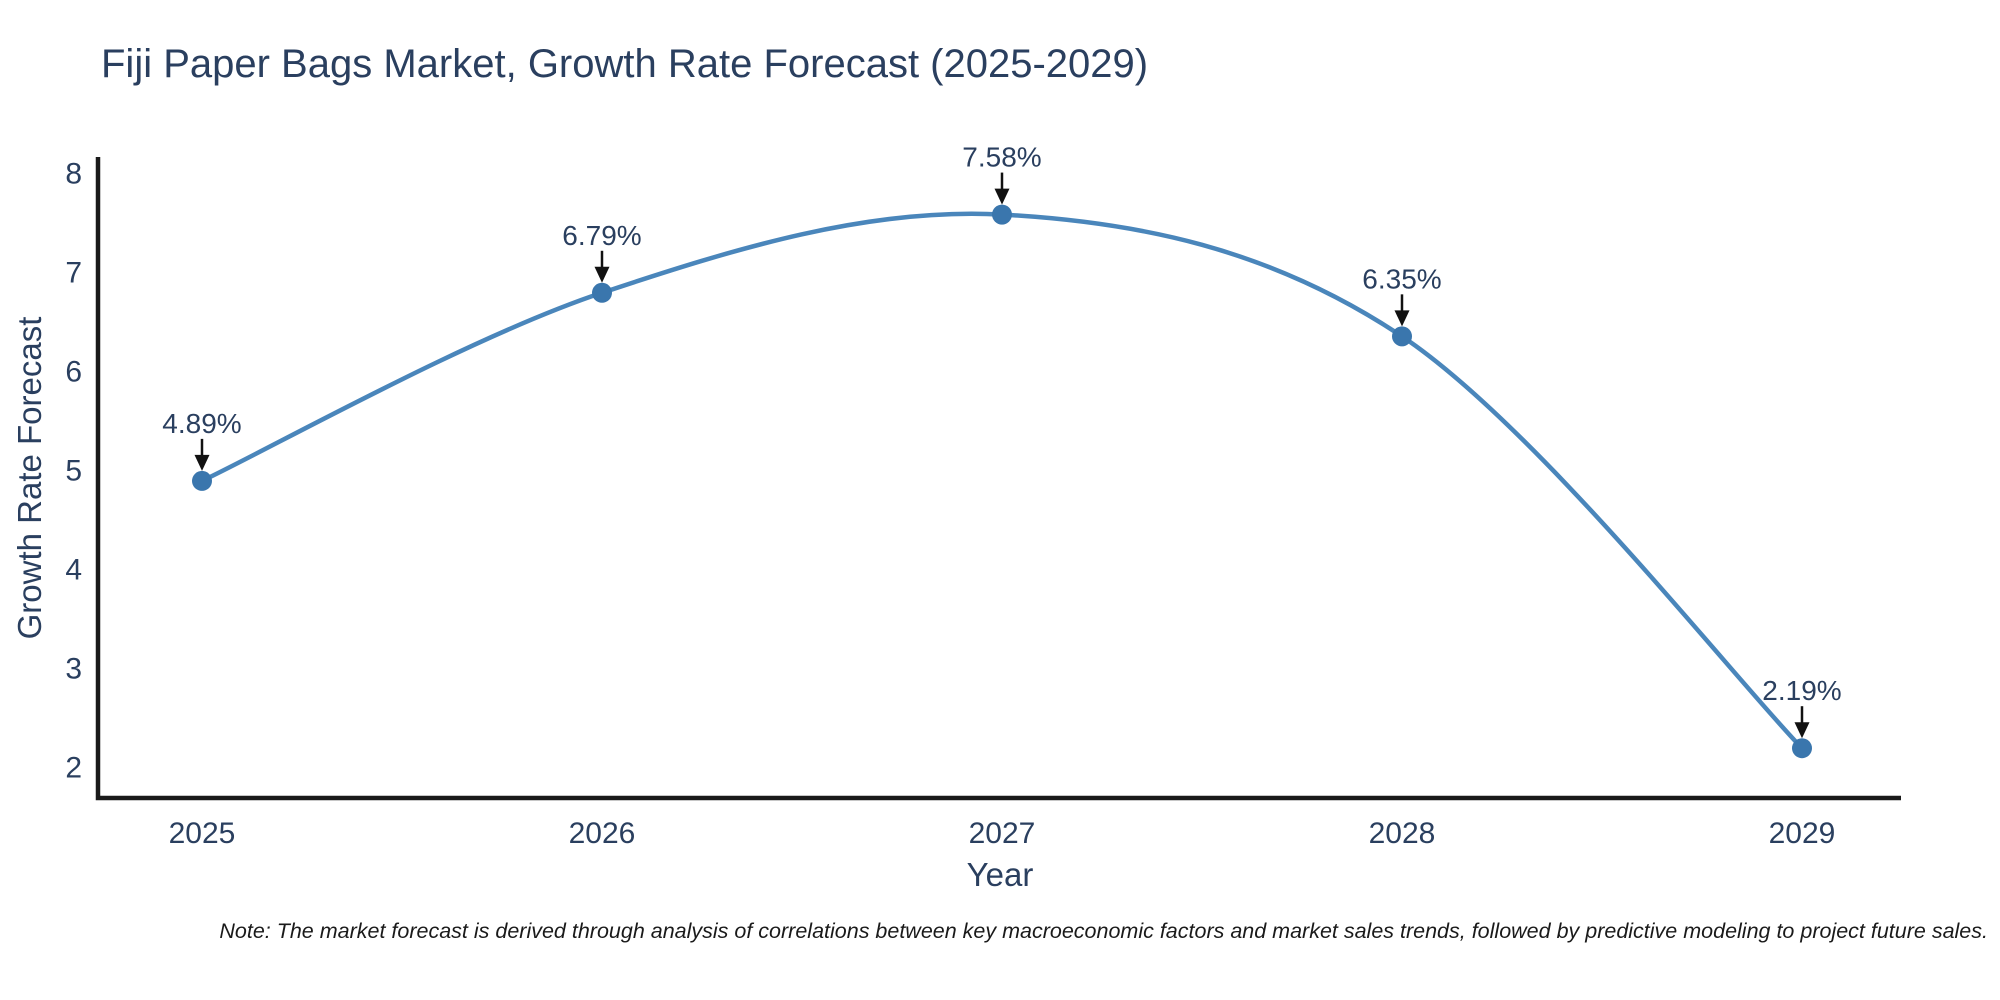  What do you see at coordinates (601, 235) in the screenshot?
I see `data-point-label: 6.79%` at bounding box center [601, 235].